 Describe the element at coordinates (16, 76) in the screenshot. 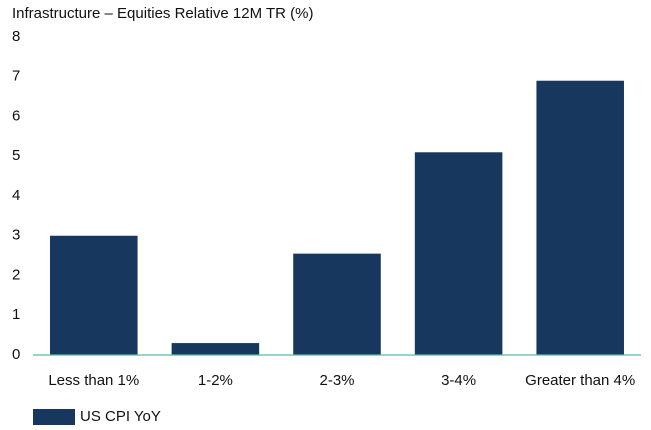

I see `y-tick-label: 7` at that location.